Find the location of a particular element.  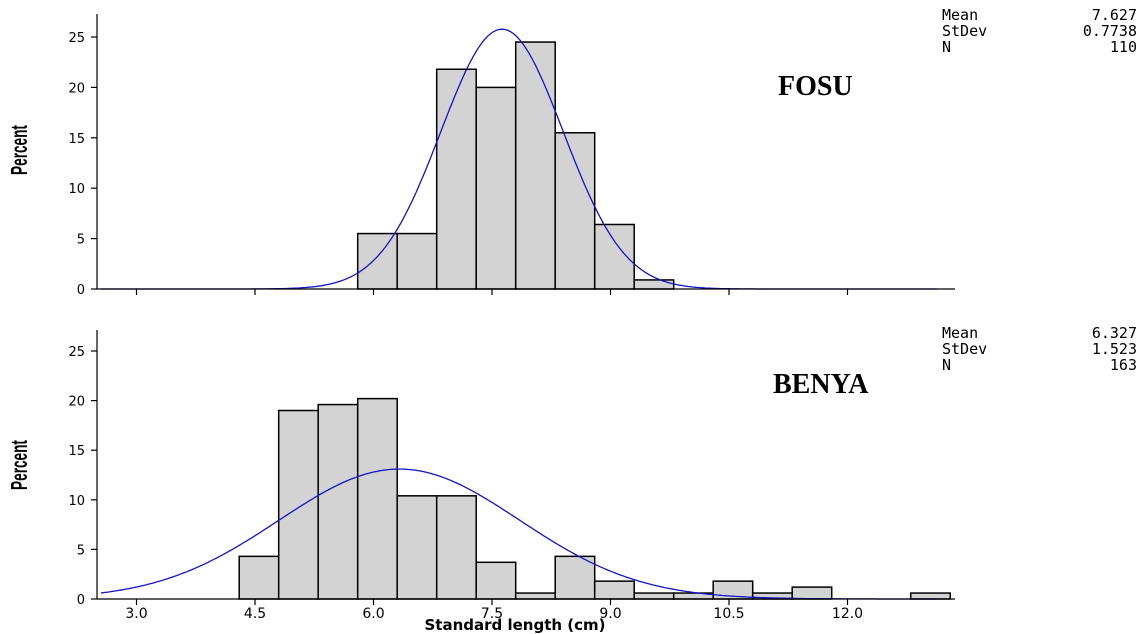

fosu-stat-label-mean: Mean is located at coordinates (960, 15).